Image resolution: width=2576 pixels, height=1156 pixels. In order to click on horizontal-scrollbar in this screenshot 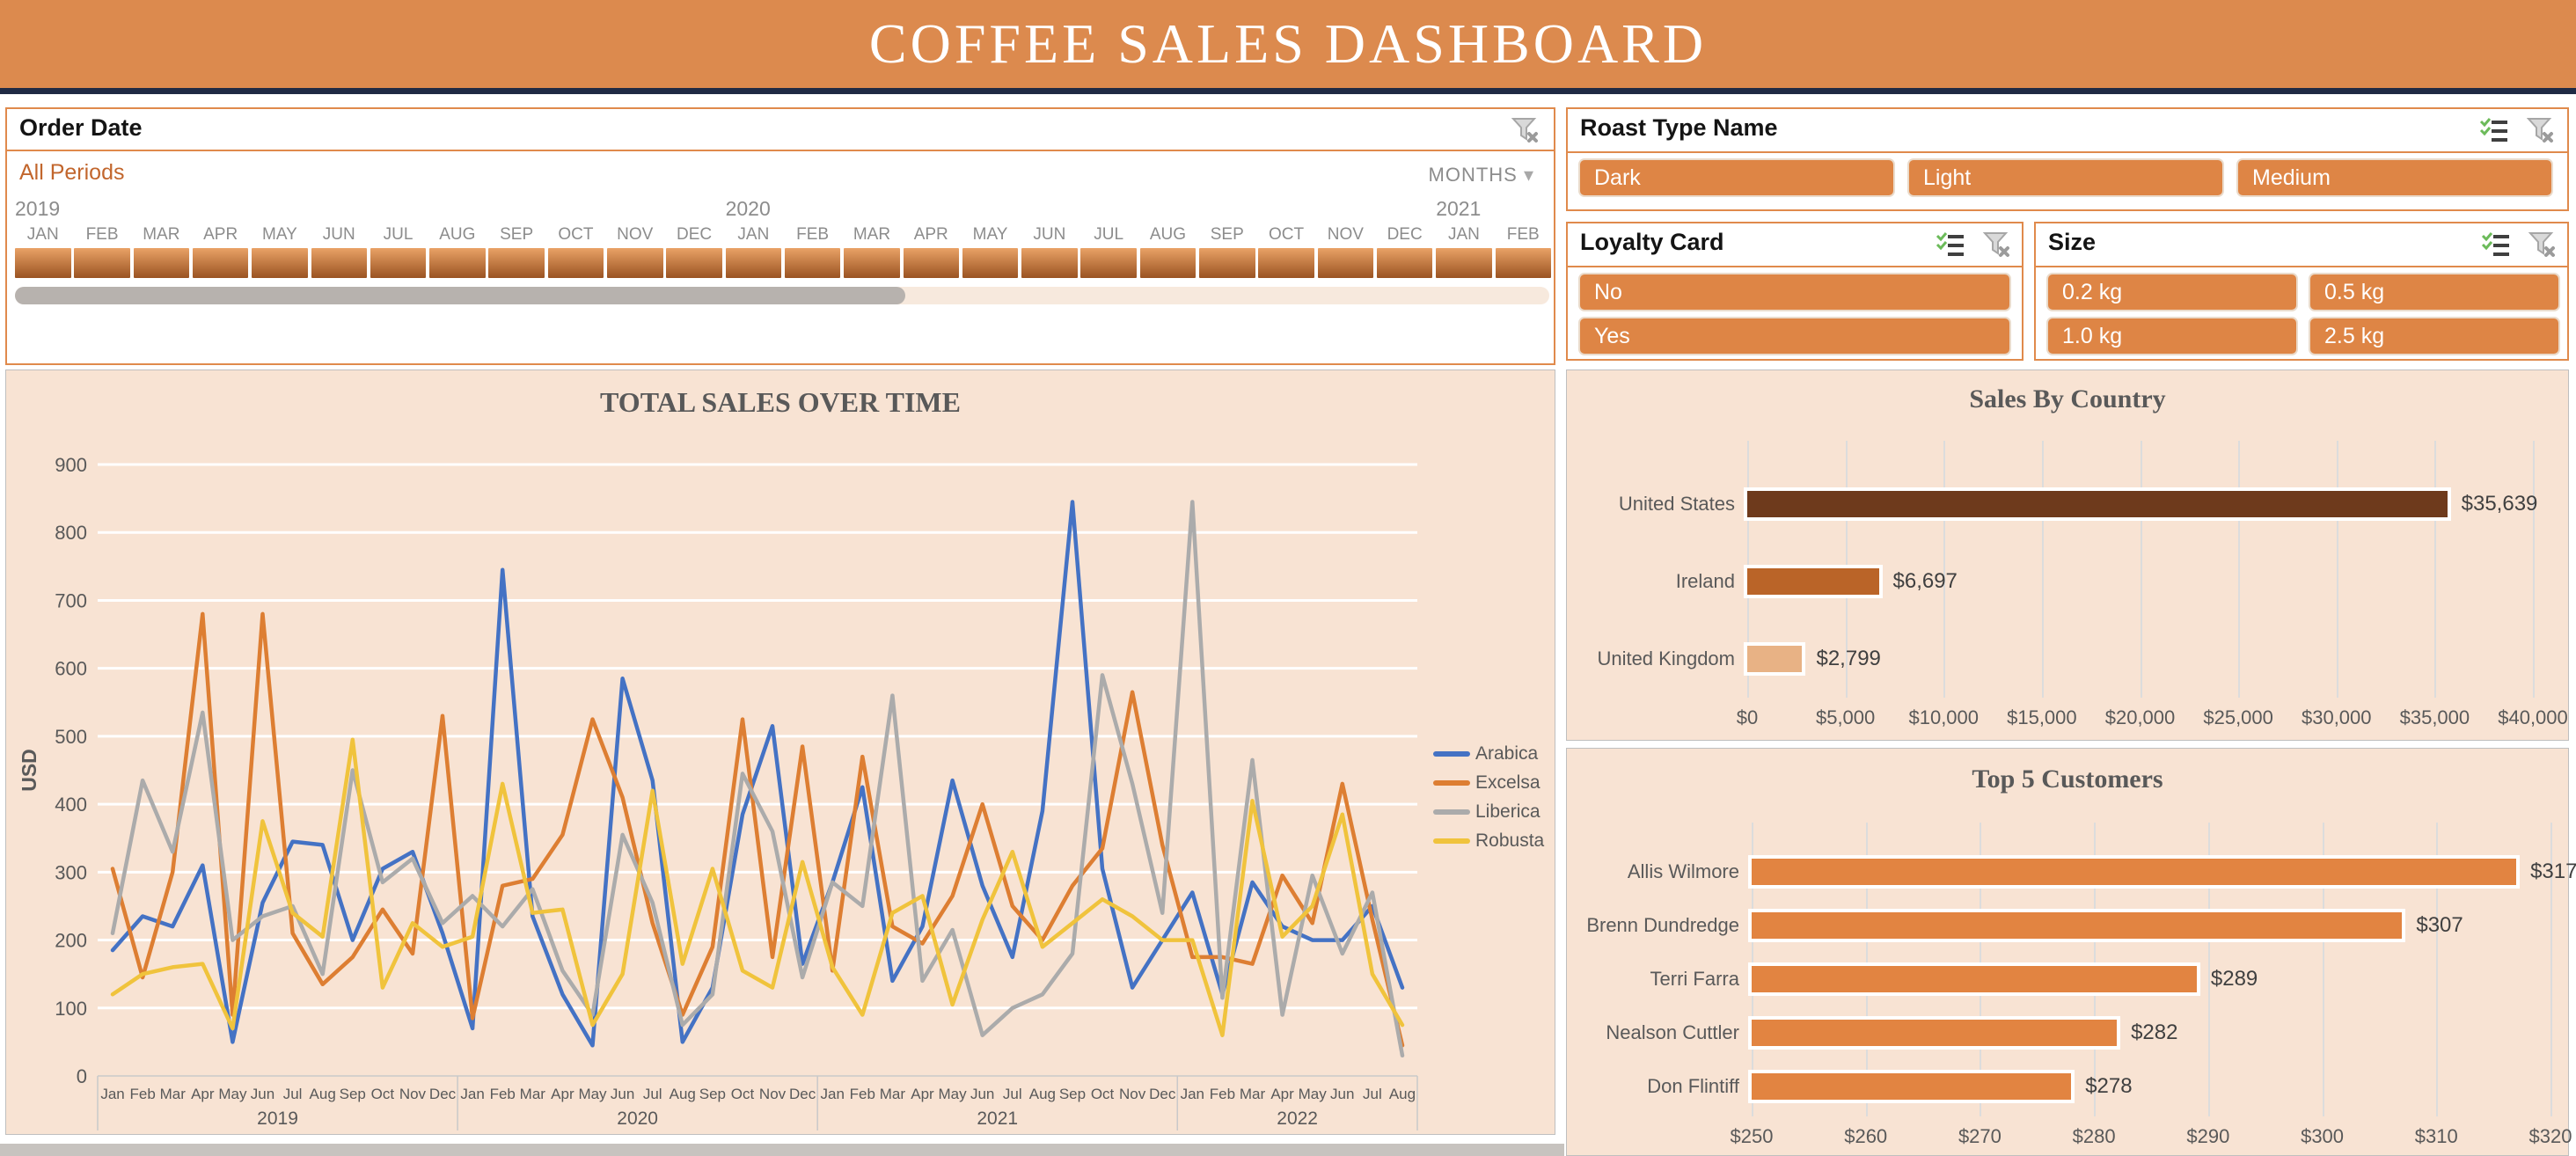, I will do `click(782, 1150)`.